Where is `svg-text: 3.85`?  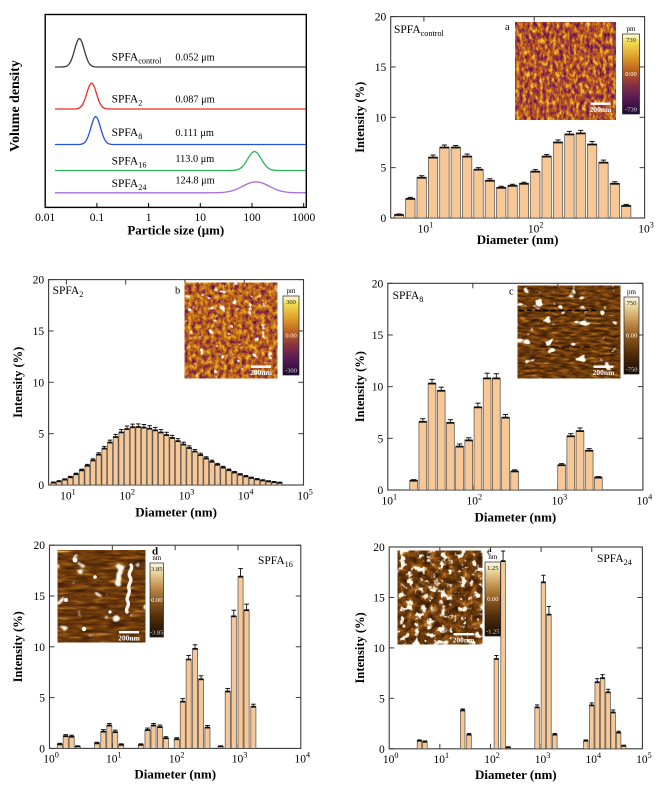 svg-text: 3.85 is located at coordinates (156, 569).